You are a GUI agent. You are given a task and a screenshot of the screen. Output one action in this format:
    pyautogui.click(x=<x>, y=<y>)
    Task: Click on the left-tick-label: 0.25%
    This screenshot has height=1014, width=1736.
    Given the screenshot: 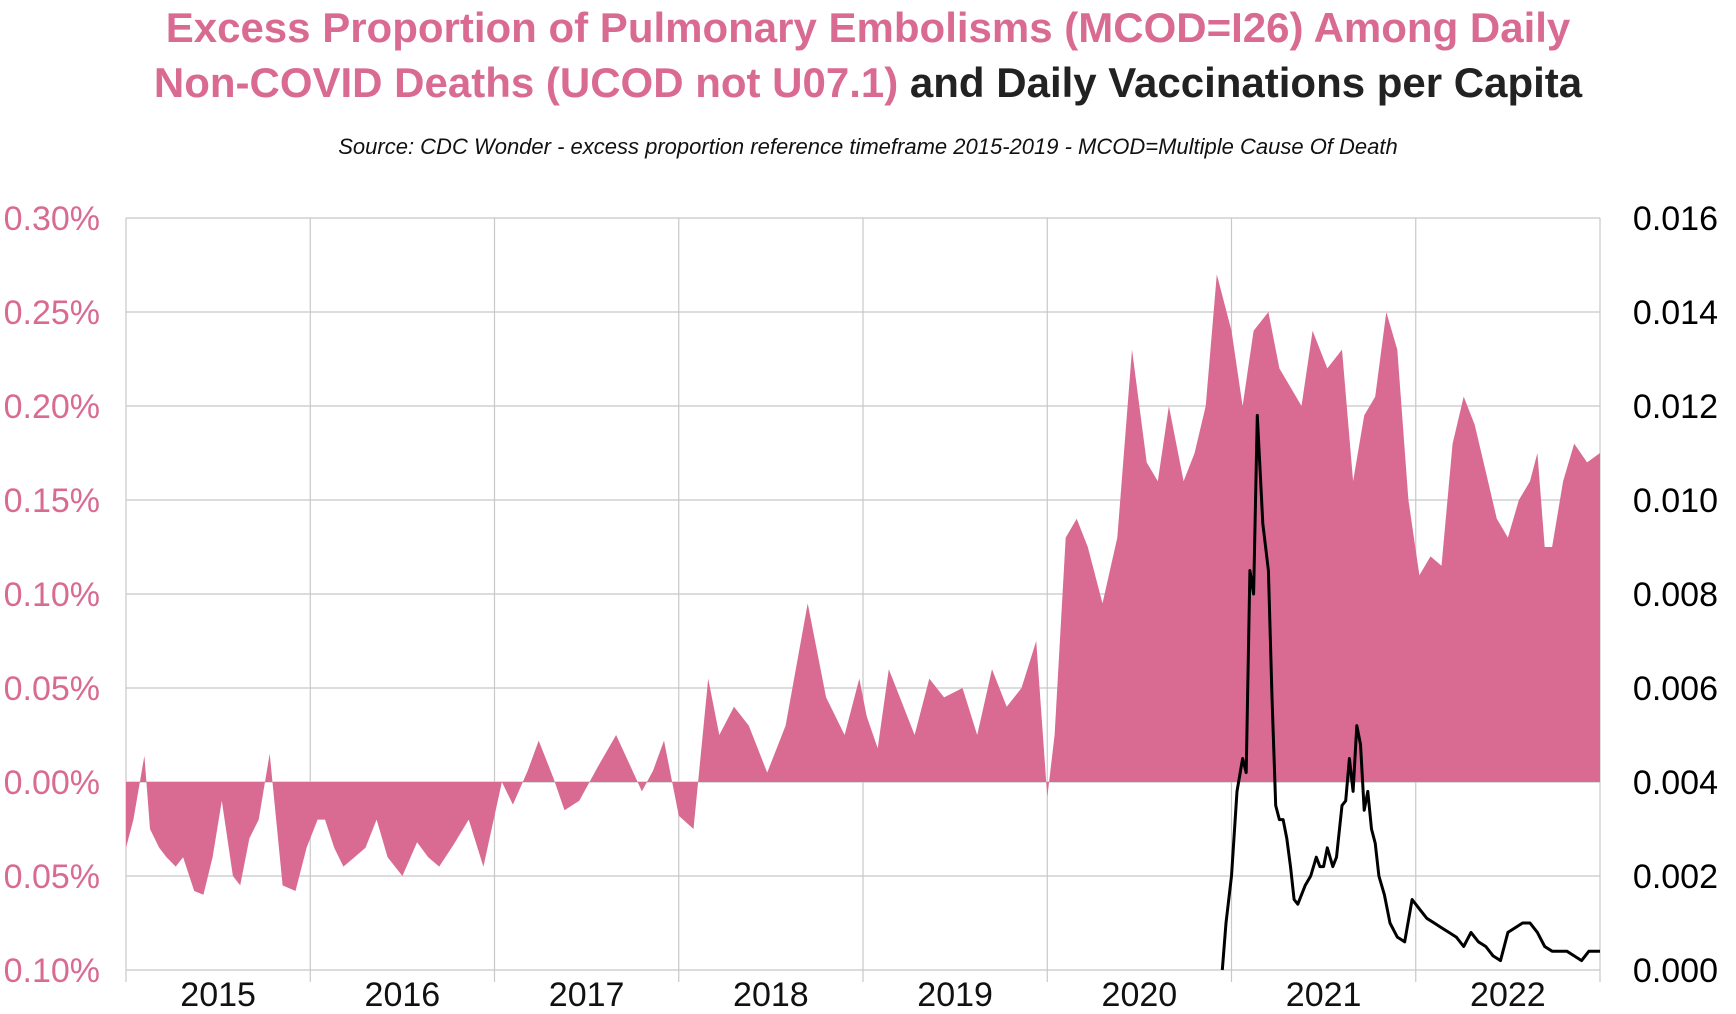 What is the action you would take?
    pyautogui.click(x=52, y=313)
    